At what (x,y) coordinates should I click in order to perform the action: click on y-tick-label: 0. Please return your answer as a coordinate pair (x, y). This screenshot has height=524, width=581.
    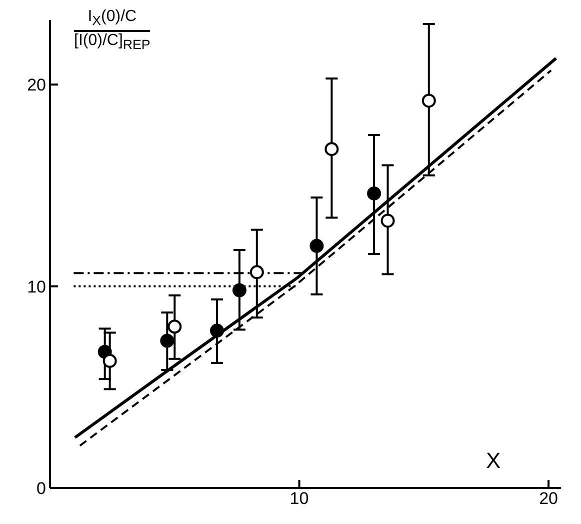
    Looking at the image, I should click on (41, 488).